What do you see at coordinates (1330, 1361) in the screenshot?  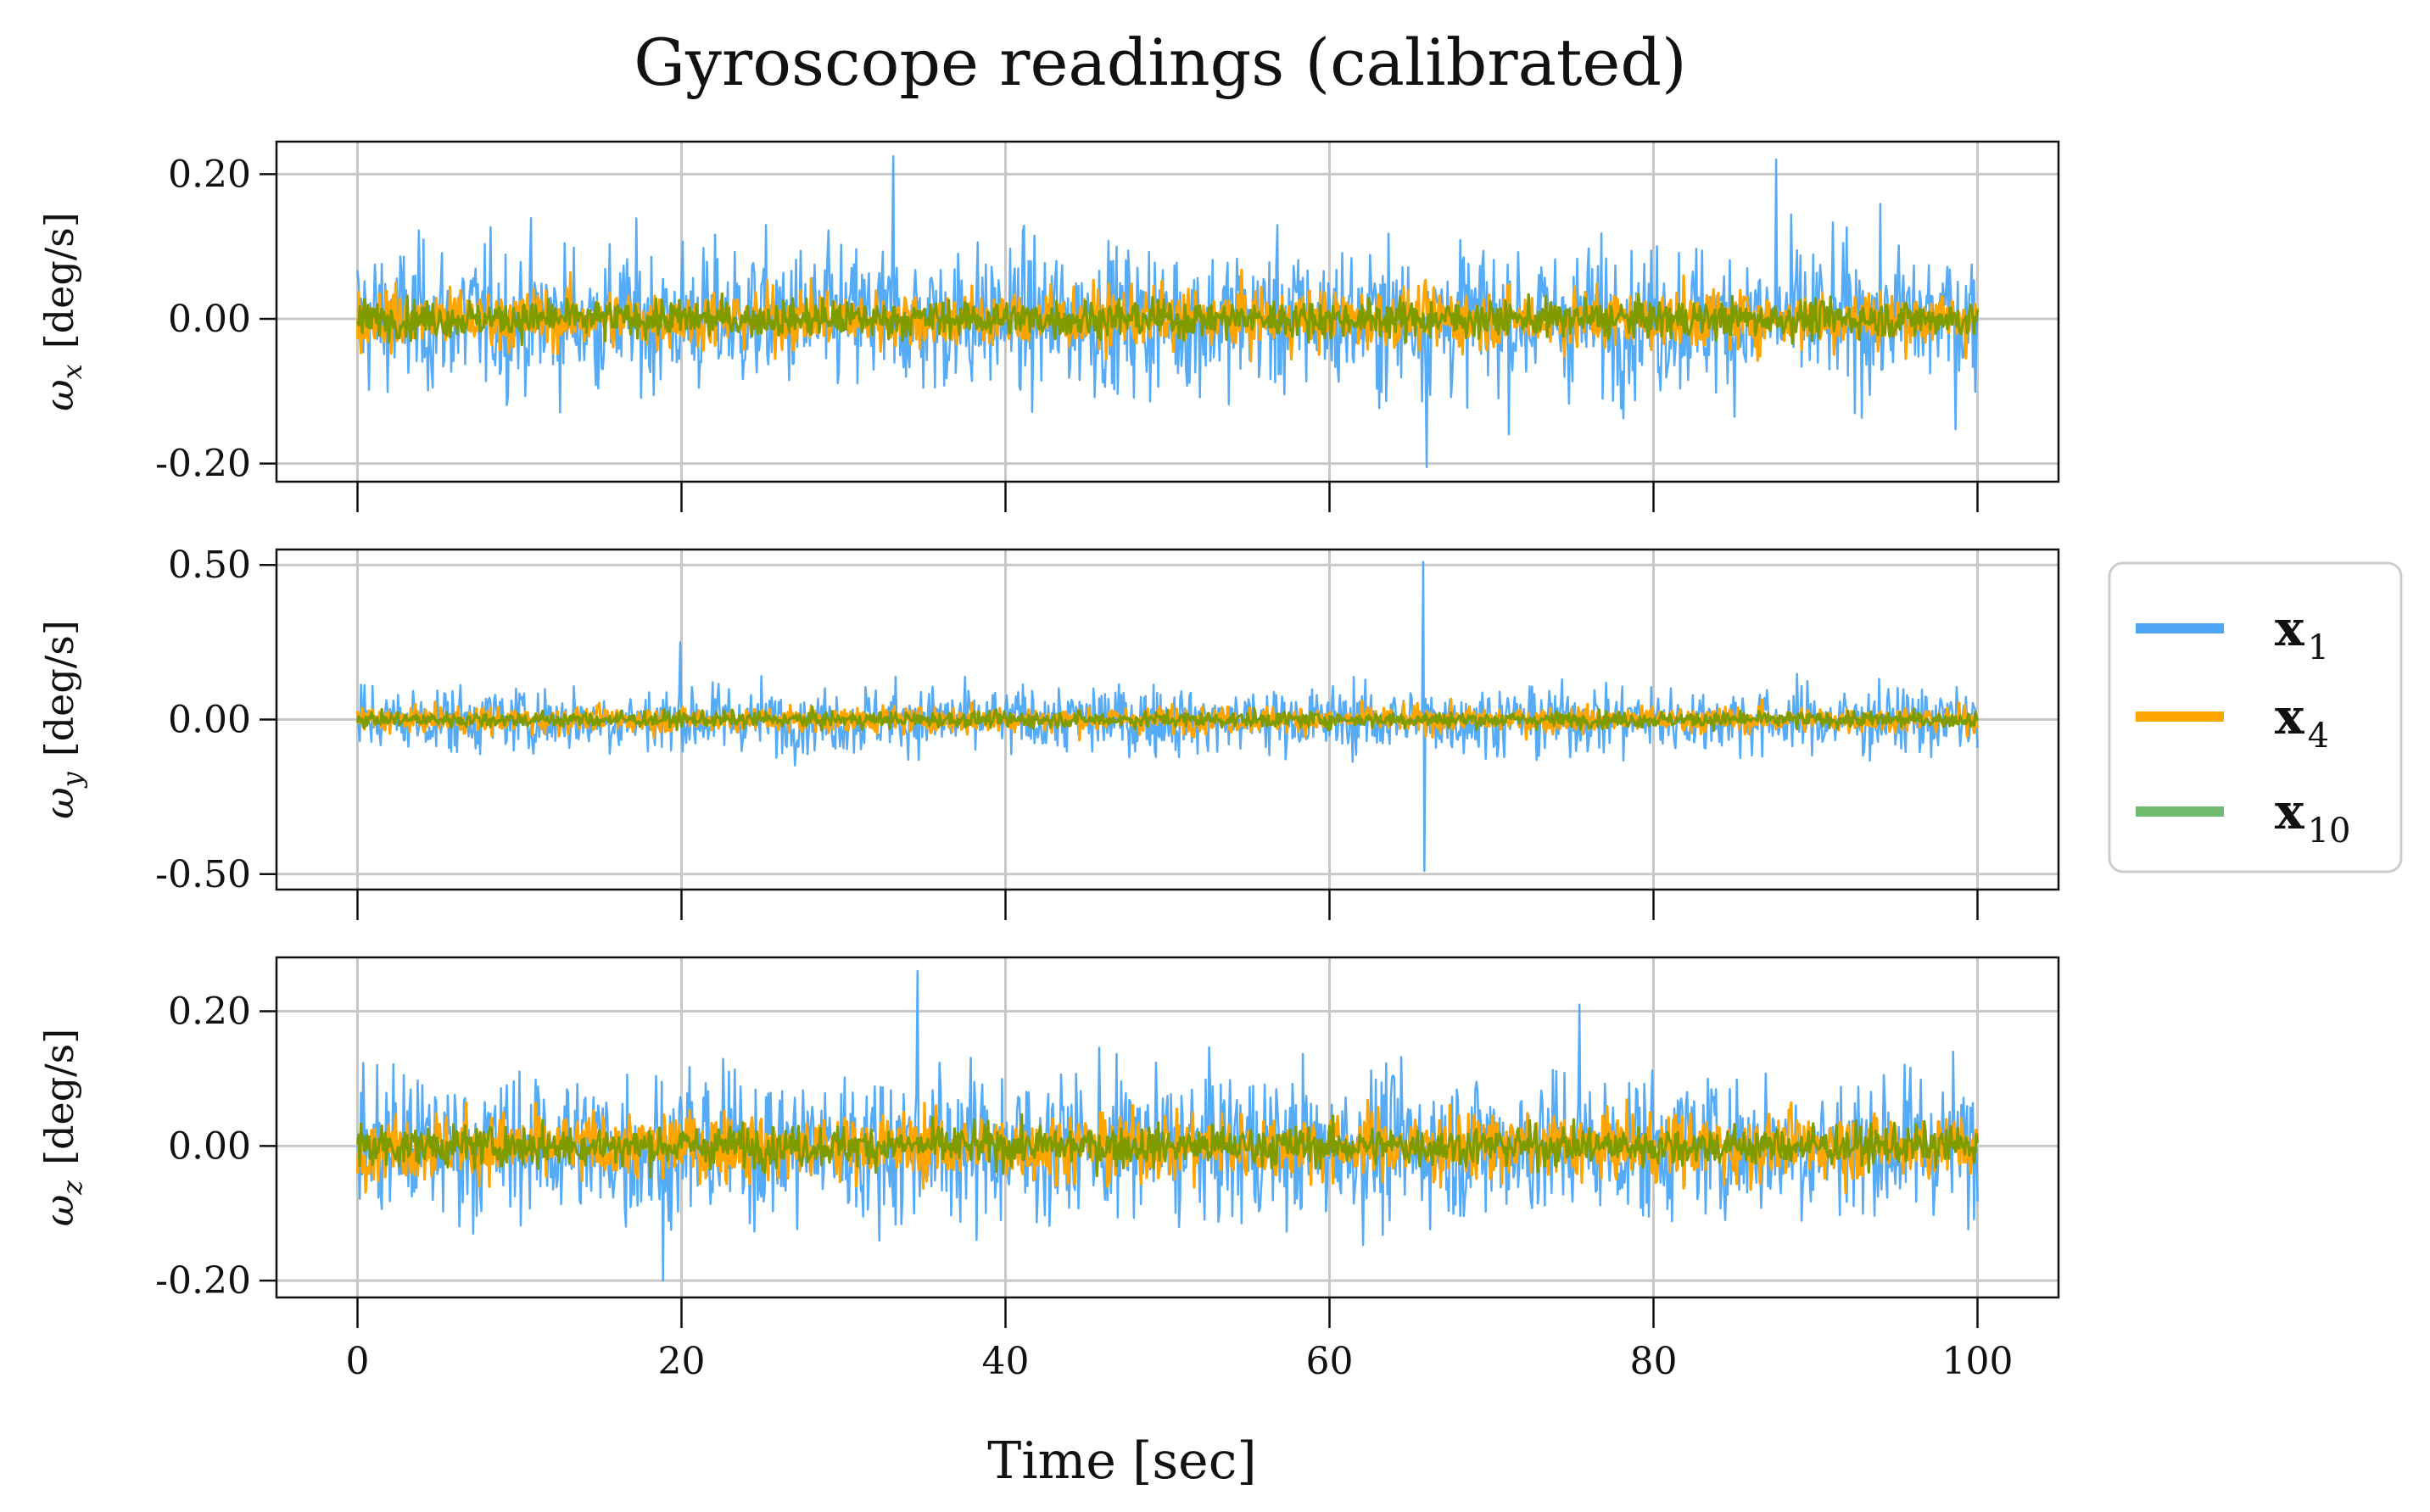 I see `x-tick-label: 60` at bounding box center [1330, 1361].